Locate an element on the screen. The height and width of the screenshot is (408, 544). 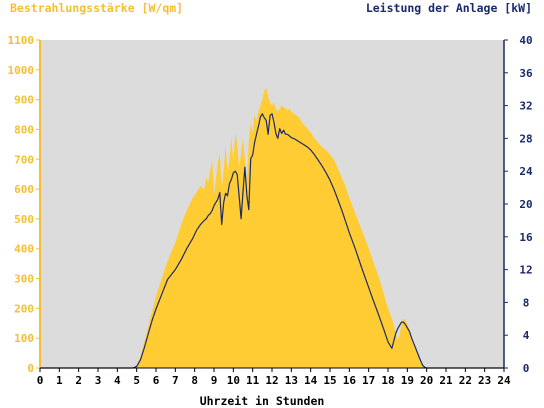
left-tick-label: 0 is located at coordinates (30, 368).